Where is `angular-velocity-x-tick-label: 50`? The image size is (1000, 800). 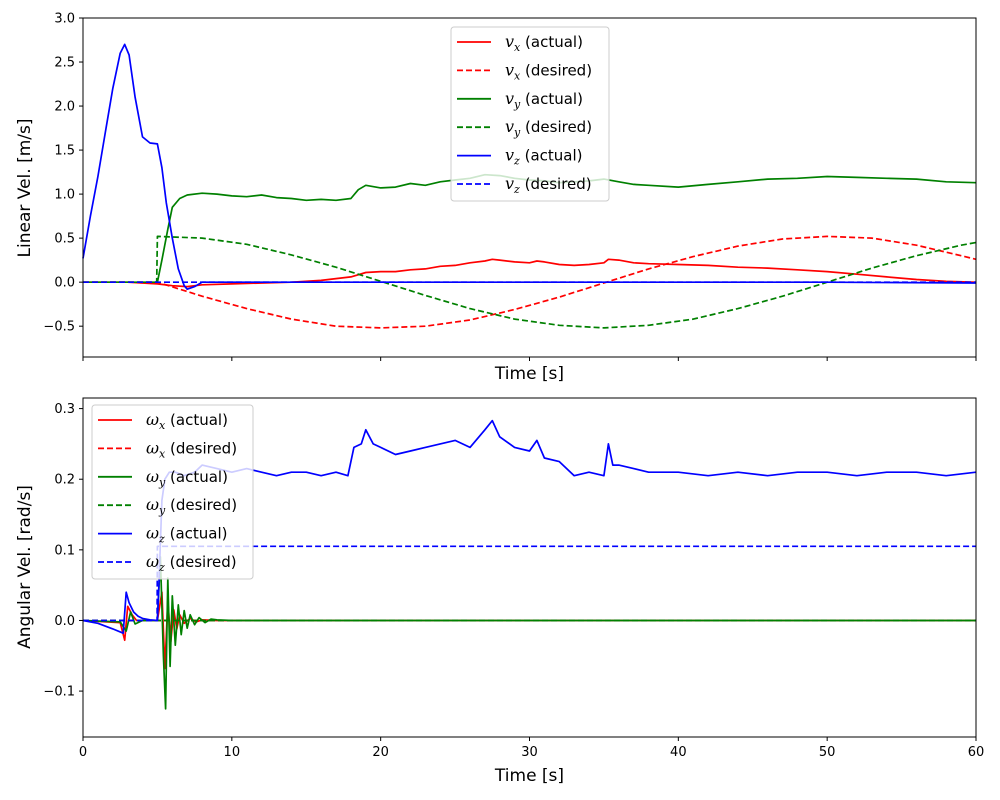 angular-velocity-x-tick-label: 50 is located at coordinates (827, 752).